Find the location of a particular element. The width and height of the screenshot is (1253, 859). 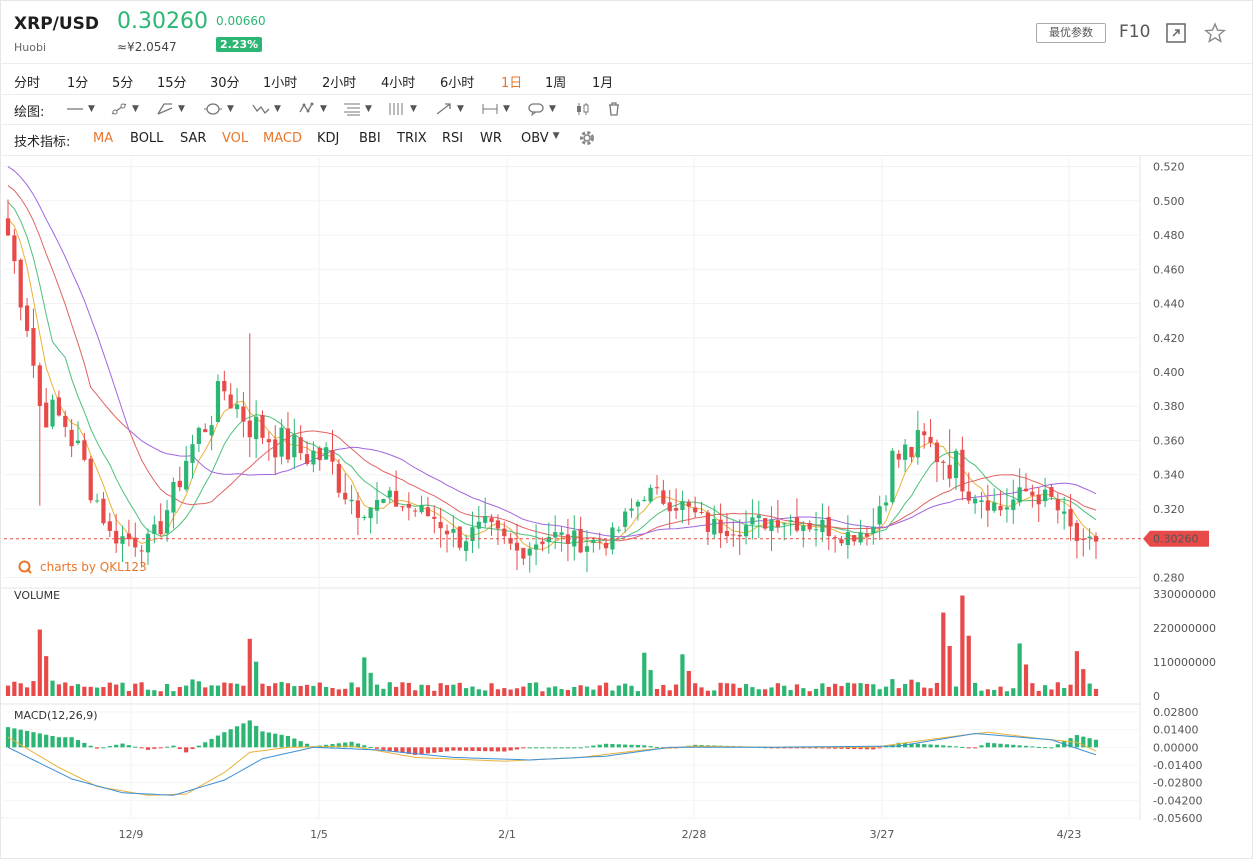

price-change: 0.00660 is located at coordinates (241, 21).